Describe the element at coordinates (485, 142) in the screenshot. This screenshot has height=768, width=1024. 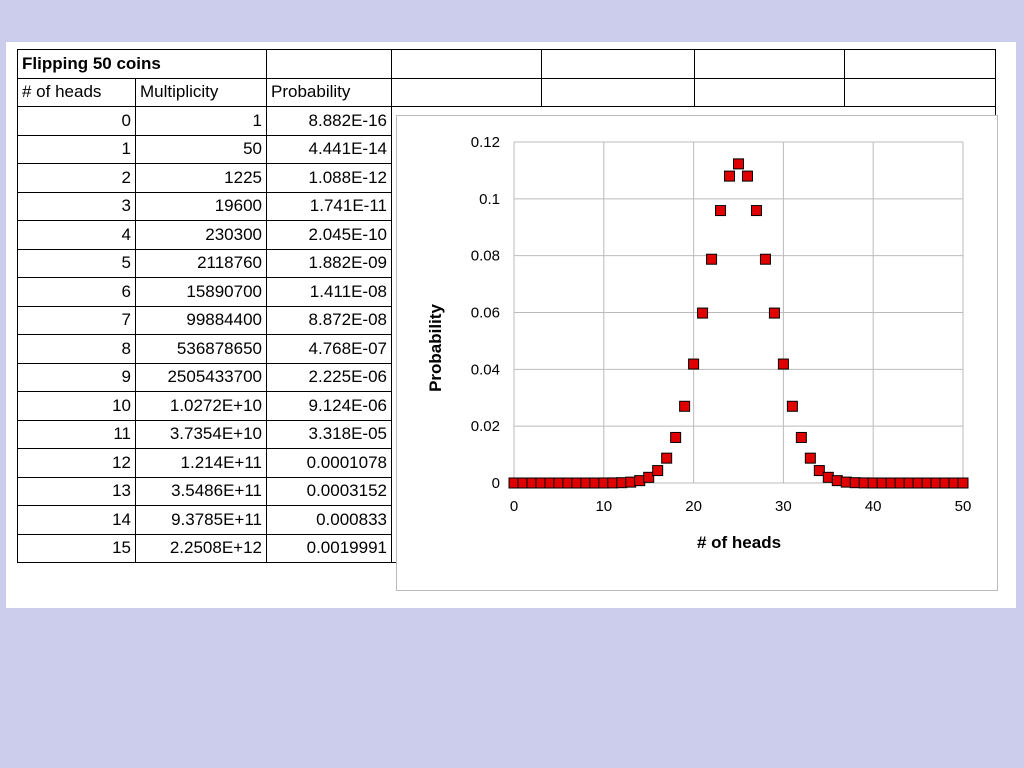
I see `y-tick-label: 0.12` at that location.